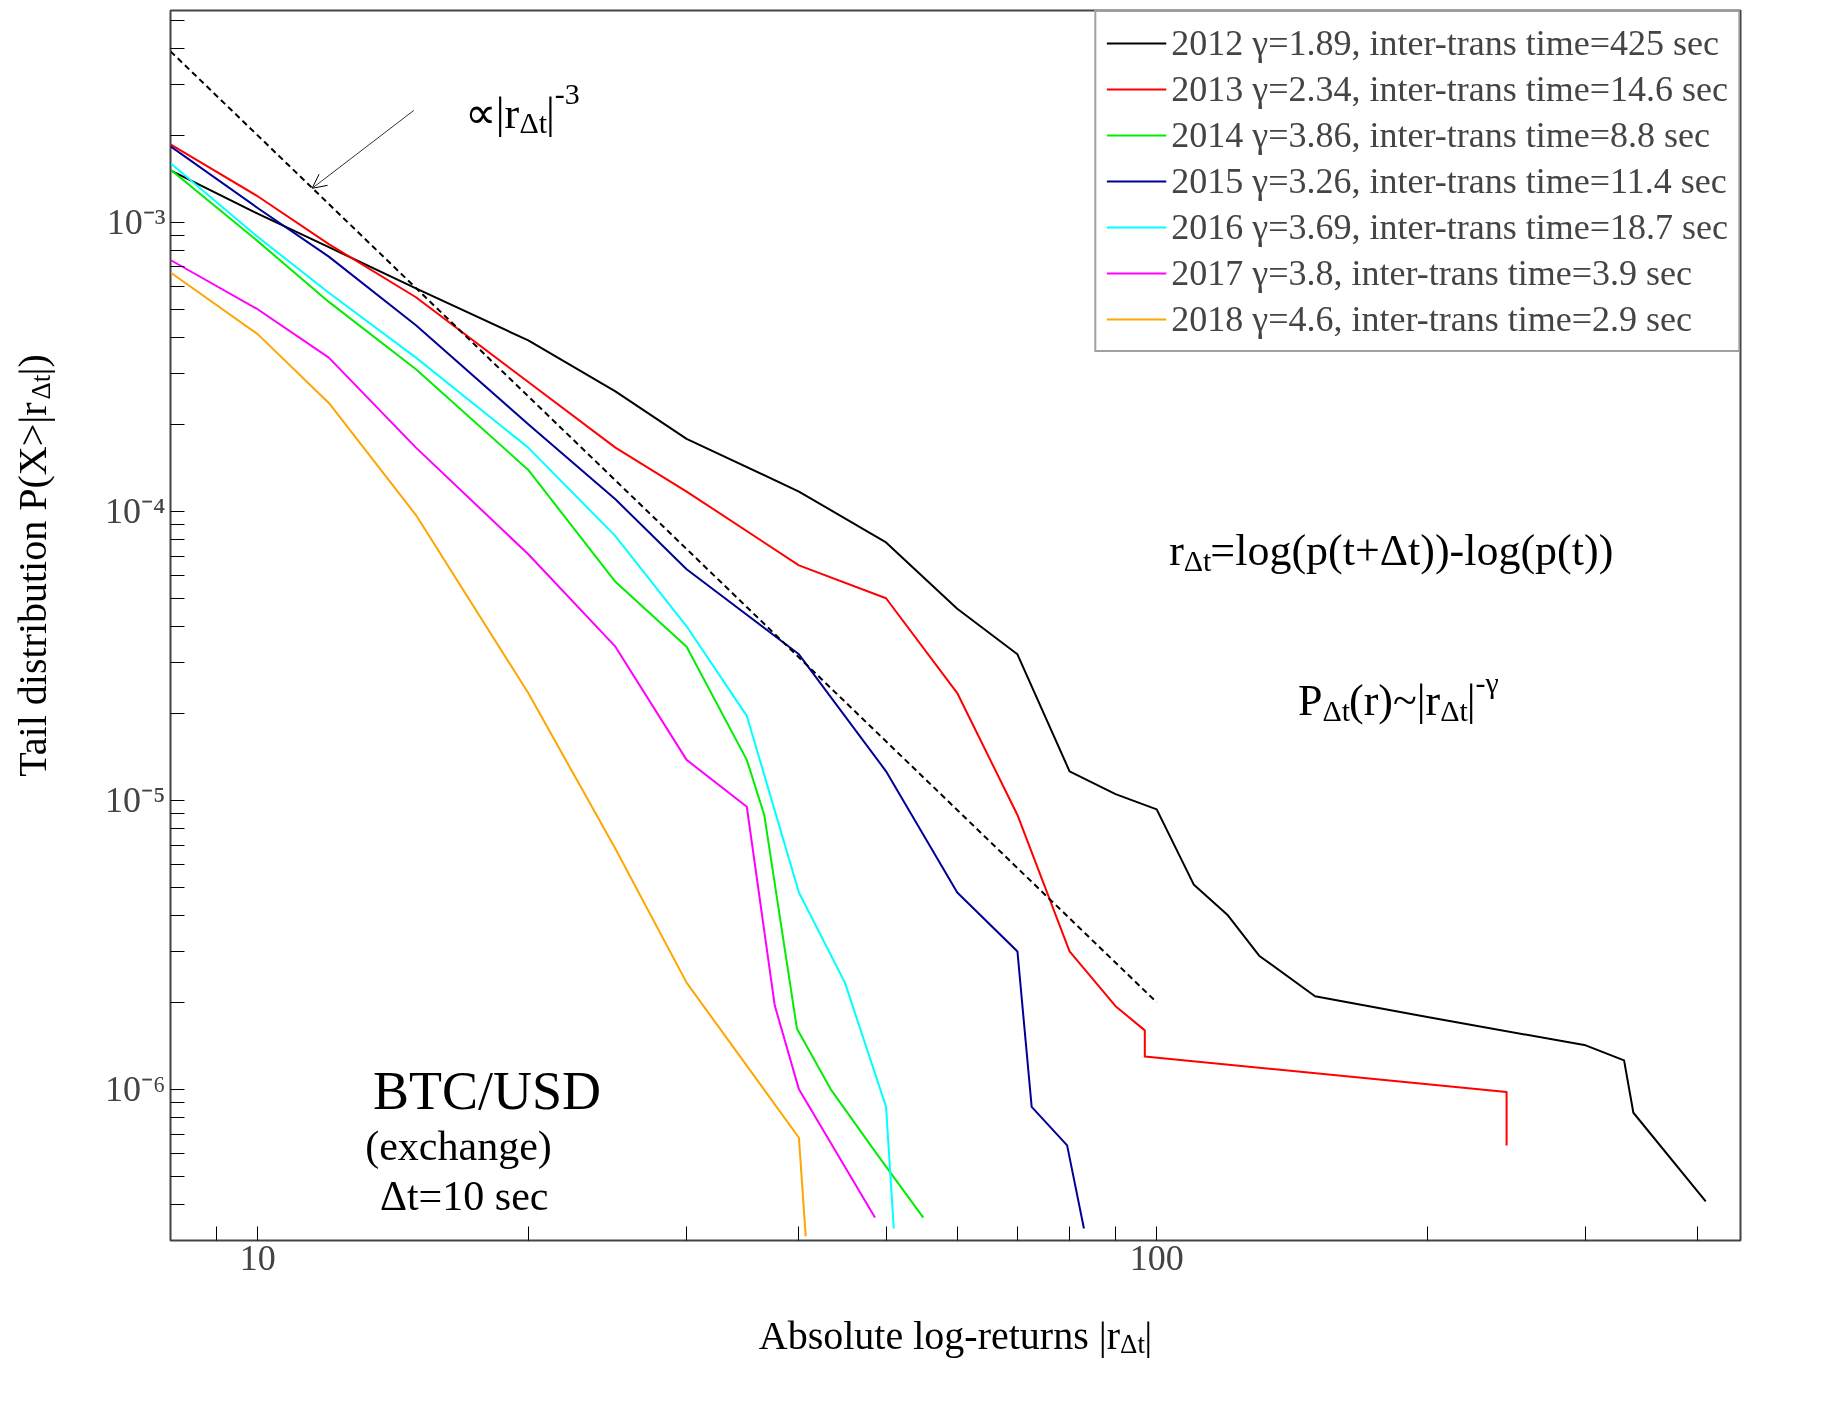  Describe the element at coordinates (1445, 43) in the screenshot. I see `legend-label: 2012 γ=1.89, inter-trans time=425 sec` at that location.